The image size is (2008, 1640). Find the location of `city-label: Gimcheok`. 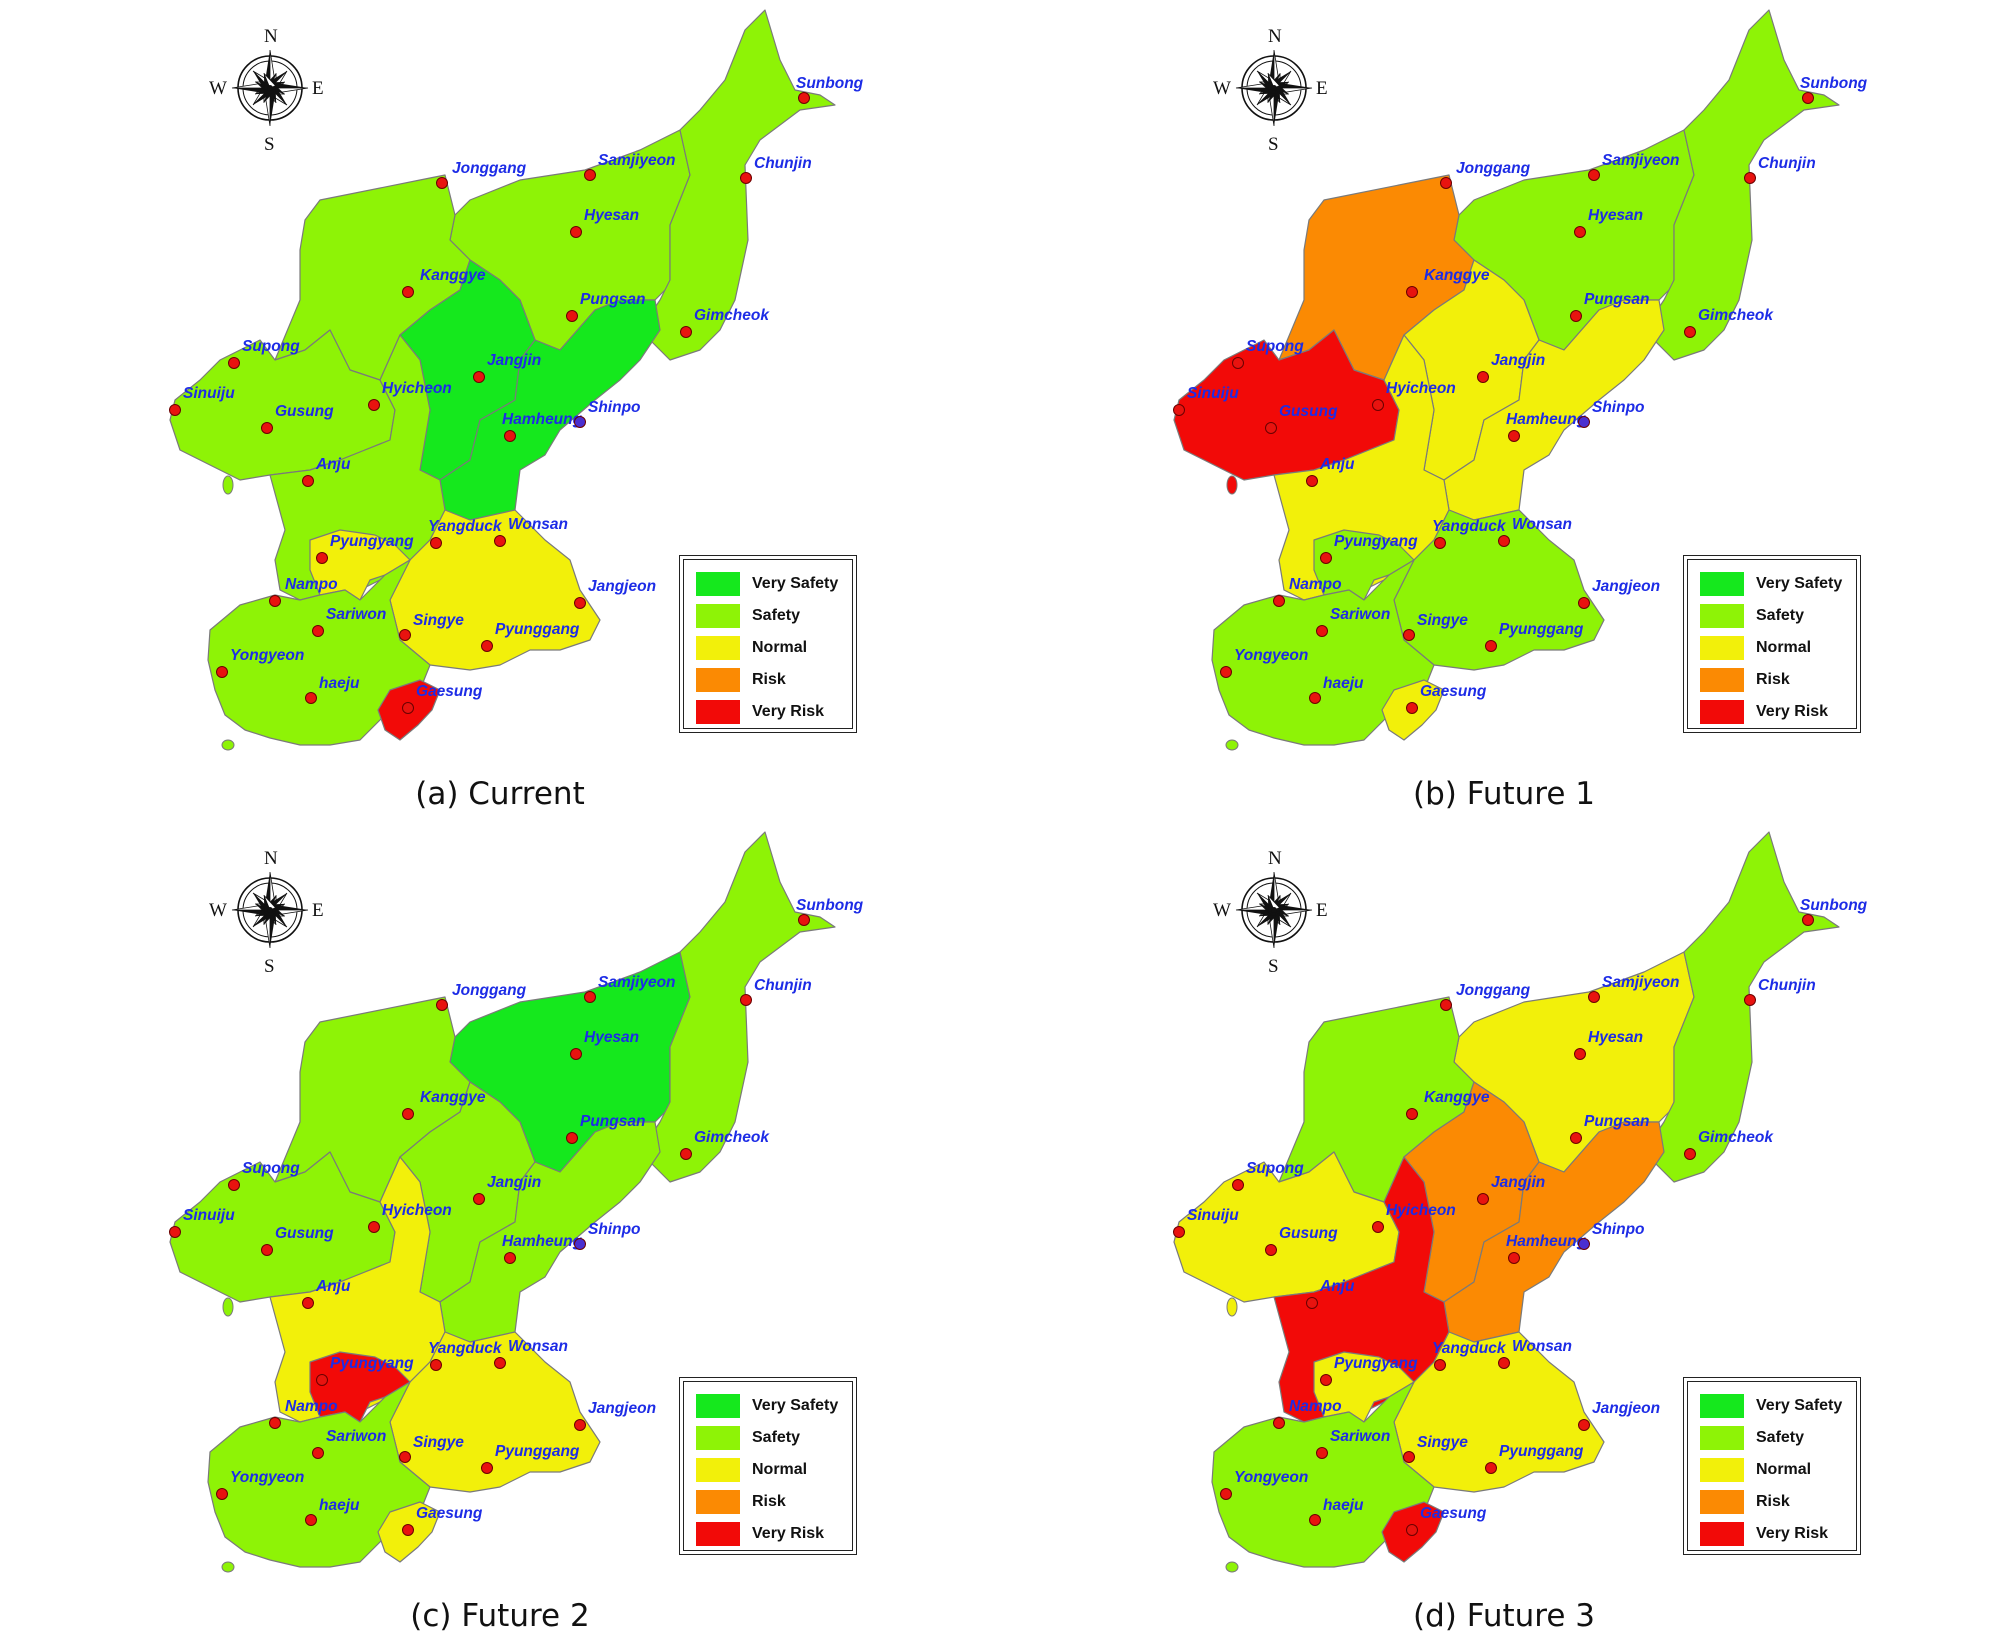

city-label: Gimcheok is located at coordinates (1736, 315).